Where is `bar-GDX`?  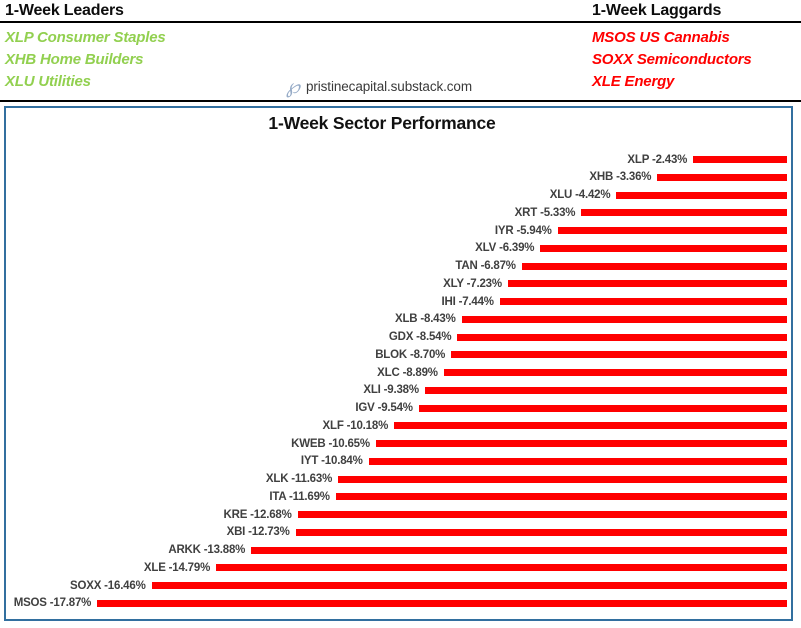
bar-GDX is located at coordinates (622, 337).